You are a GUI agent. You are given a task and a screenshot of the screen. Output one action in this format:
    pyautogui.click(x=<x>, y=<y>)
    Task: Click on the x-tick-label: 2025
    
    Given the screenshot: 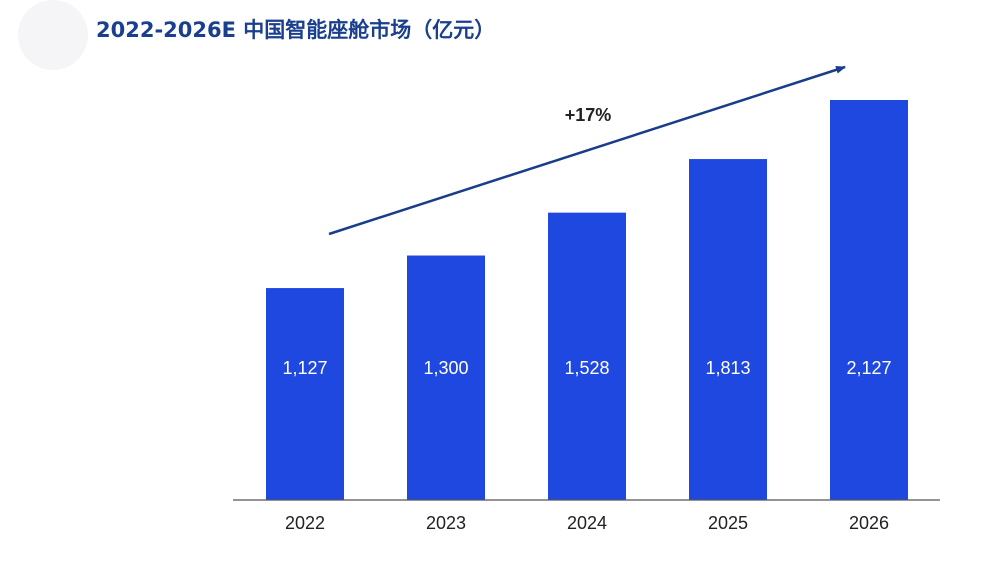 What is the action you would take?
    pyautogui.click(x=728, y=523)
    